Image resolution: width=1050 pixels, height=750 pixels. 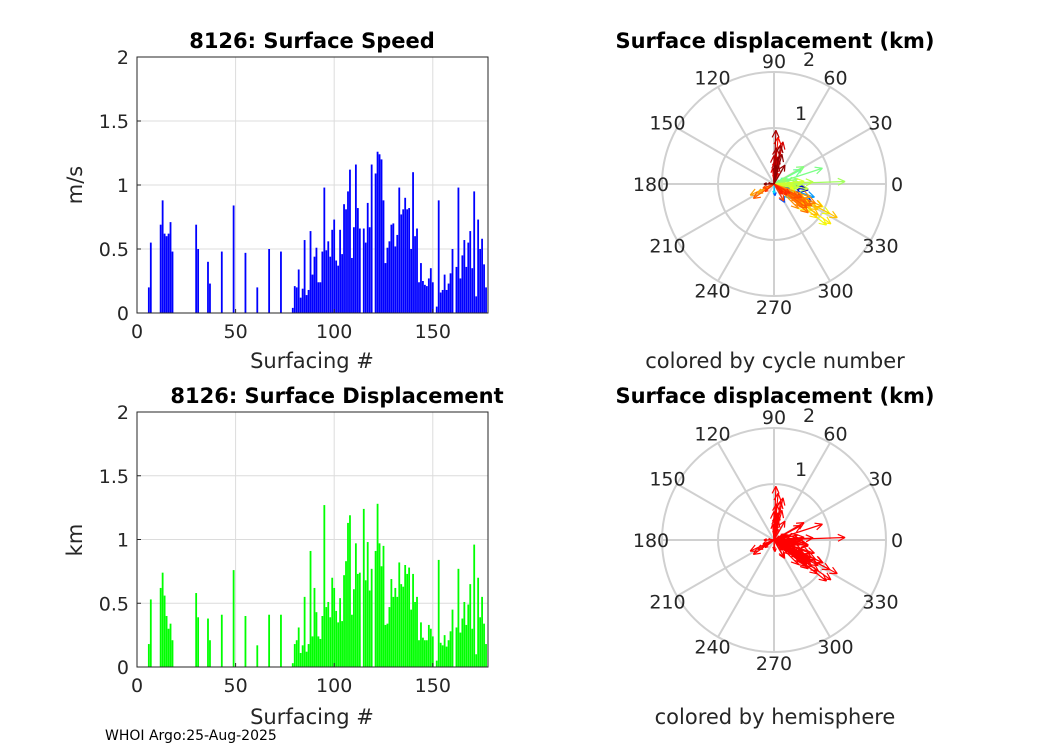 I want to click on theta-tick-label: 210, so click(x=667, y=247).